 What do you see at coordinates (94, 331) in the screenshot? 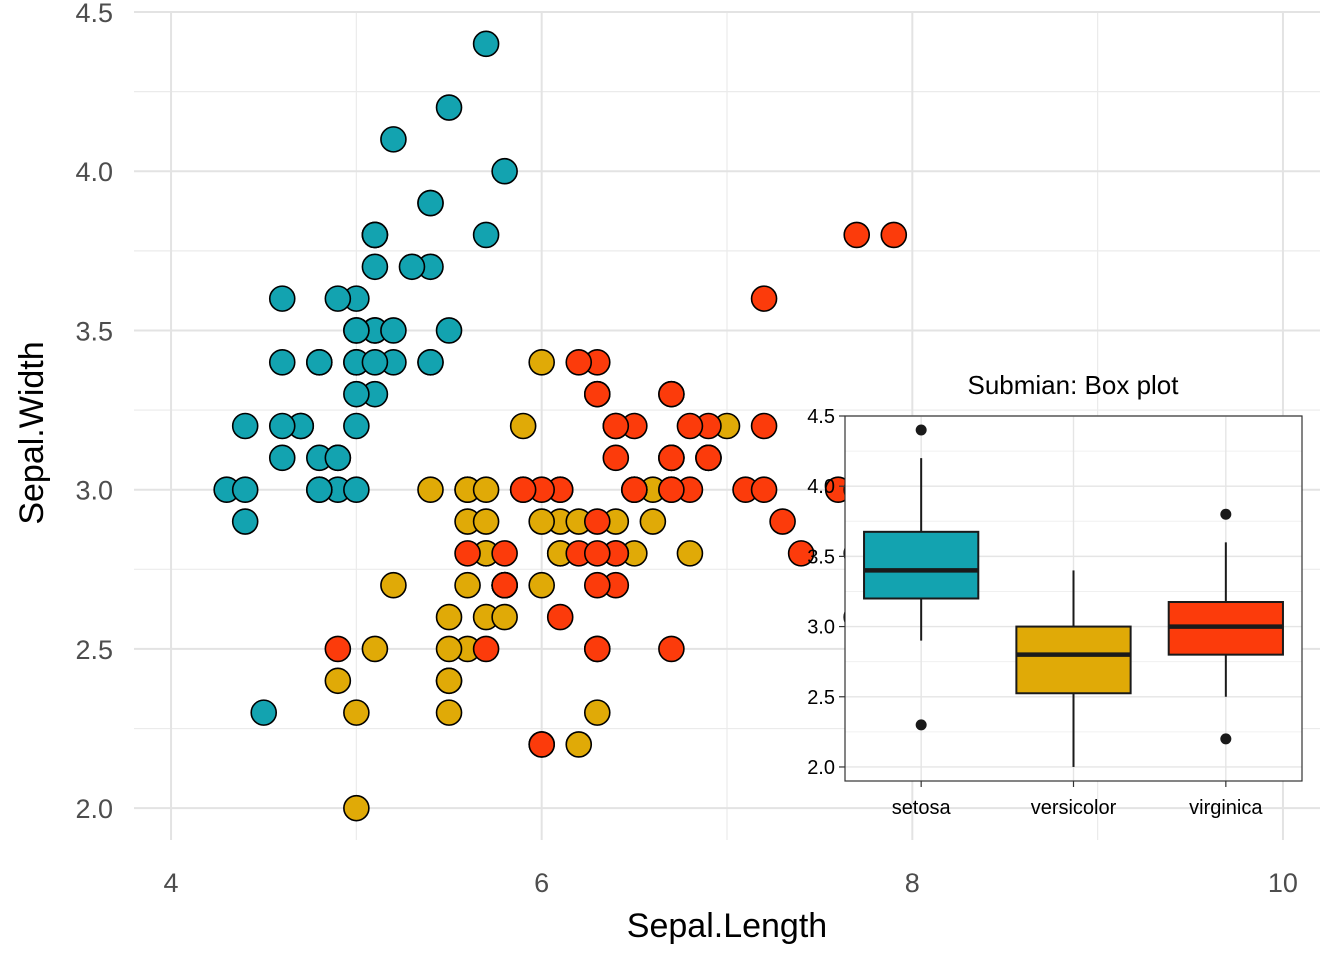
I see `y-tick-label: 3.5` at bounding box center [94, 331].